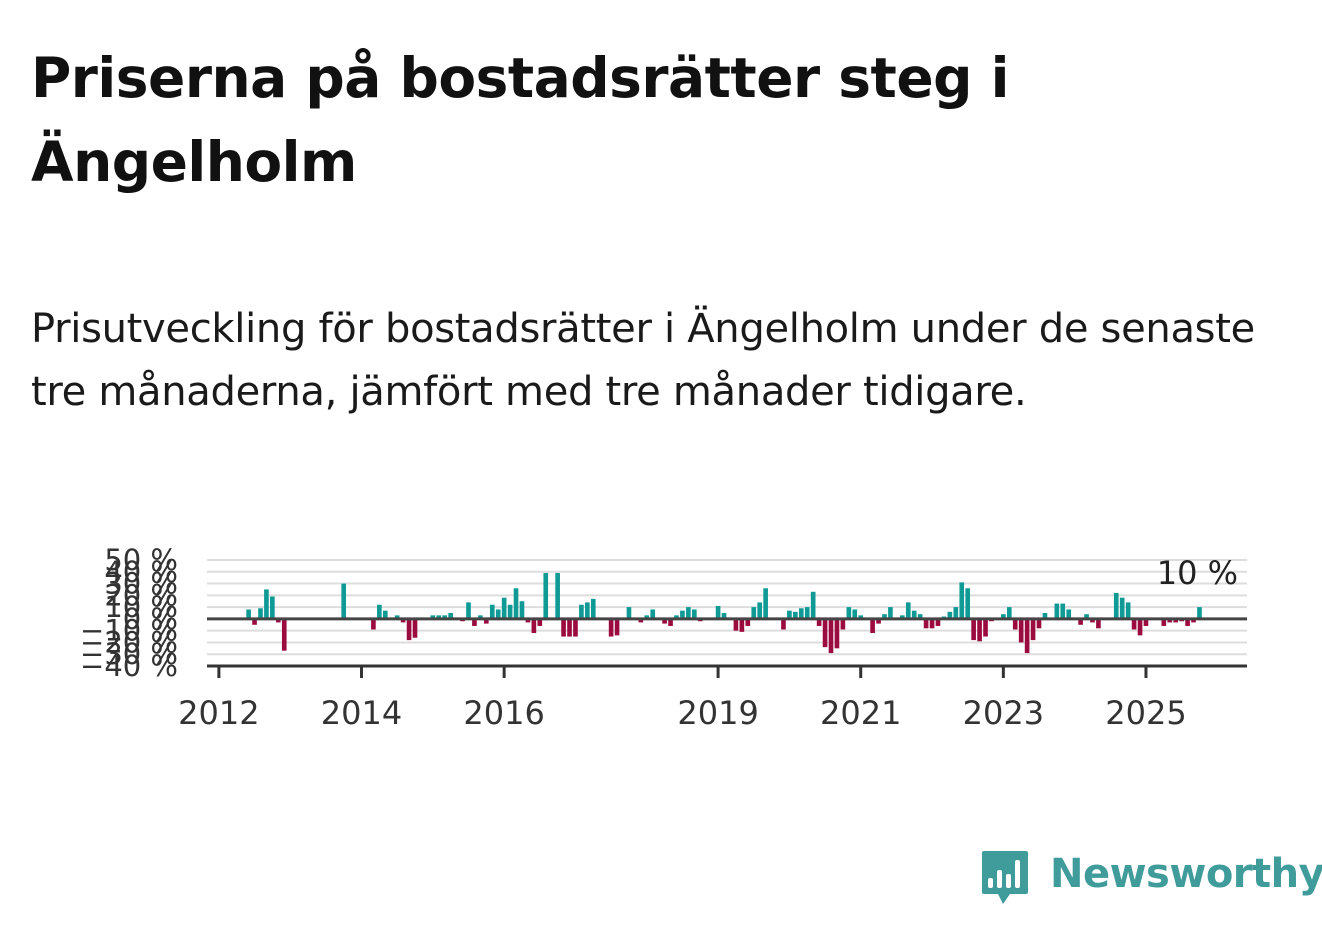  I want to click on x-tick-label: 2023, so click(1003, 712).